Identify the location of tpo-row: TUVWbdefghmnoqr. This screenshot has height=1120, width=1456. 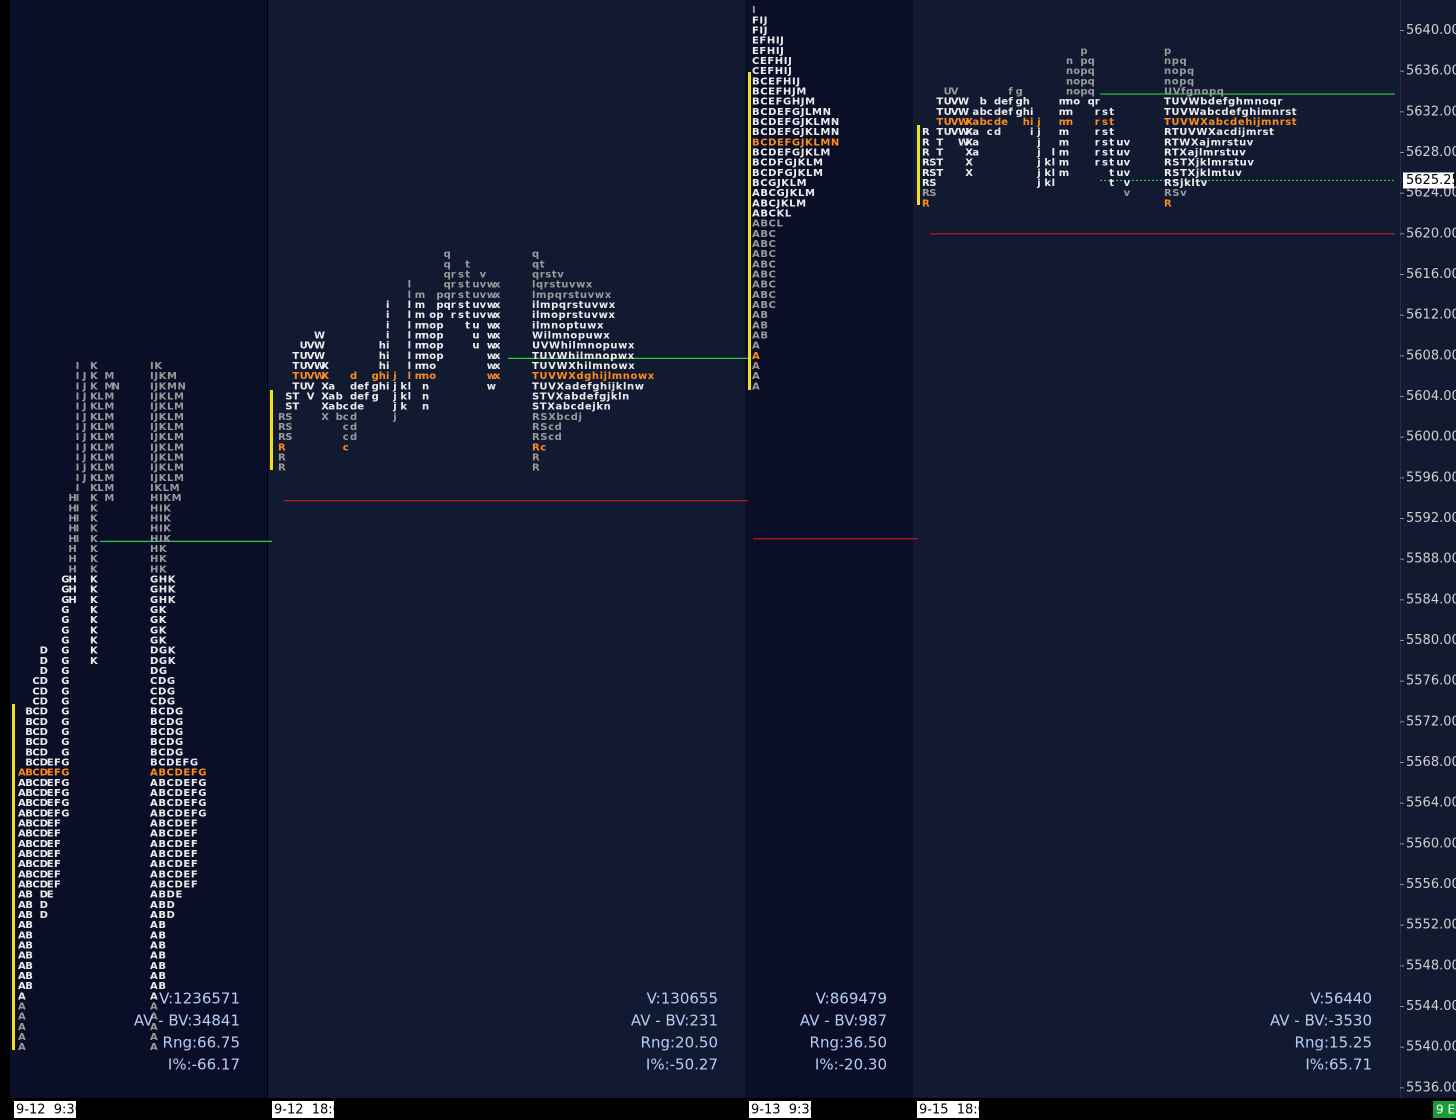
(1223, 102).